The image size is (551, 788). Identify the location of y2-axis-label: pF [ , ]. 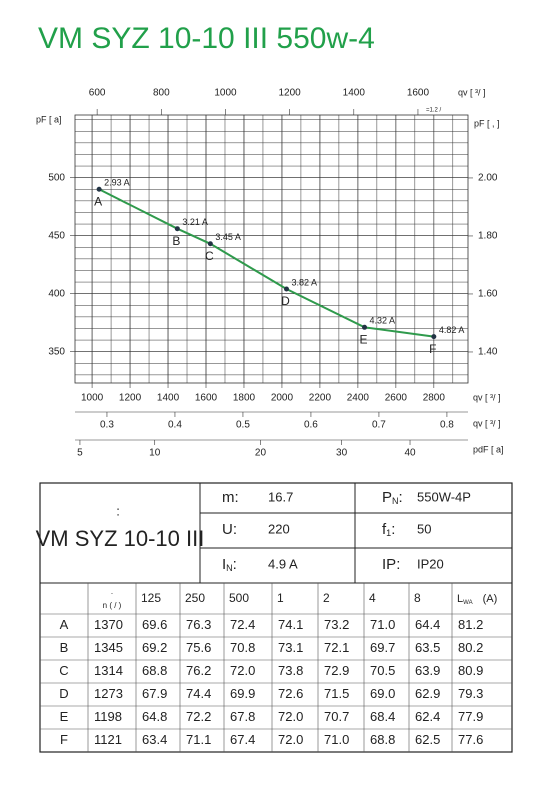
(487, 123).